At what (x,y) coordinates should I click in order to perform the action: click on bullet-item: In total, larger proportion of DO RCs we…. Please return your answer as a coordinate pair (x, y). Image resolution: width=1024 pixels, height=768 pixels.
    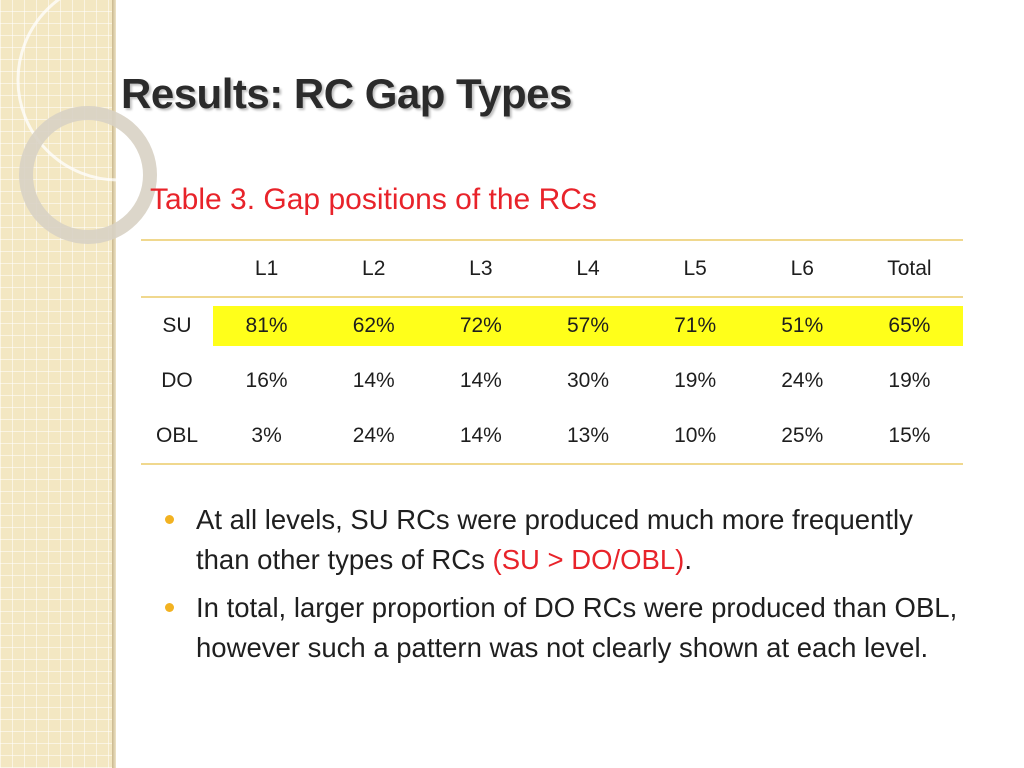
    Looking at the image, I should click on (568, 628).